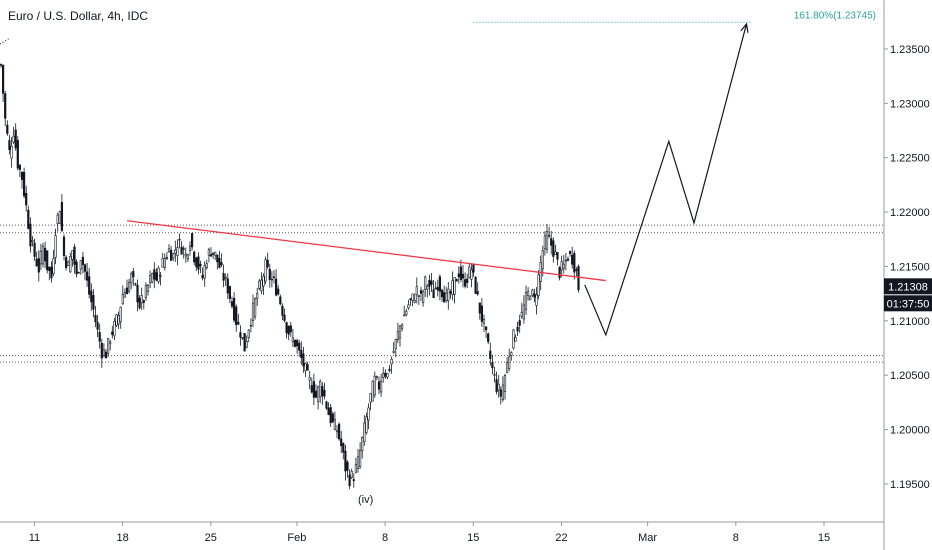 The height and width of the screenshot is (550, 932). I want to click on y-tick-label: 1.20000, so click(910, 431).